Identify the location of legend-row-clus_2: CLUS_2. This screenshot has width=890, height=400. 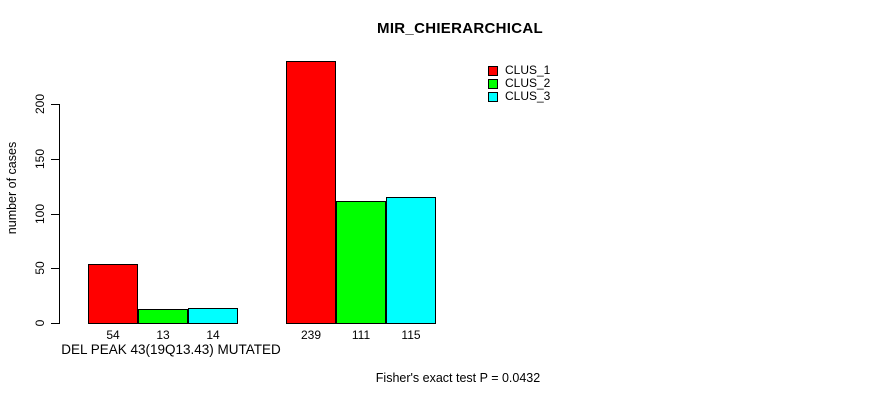
(519, 83).